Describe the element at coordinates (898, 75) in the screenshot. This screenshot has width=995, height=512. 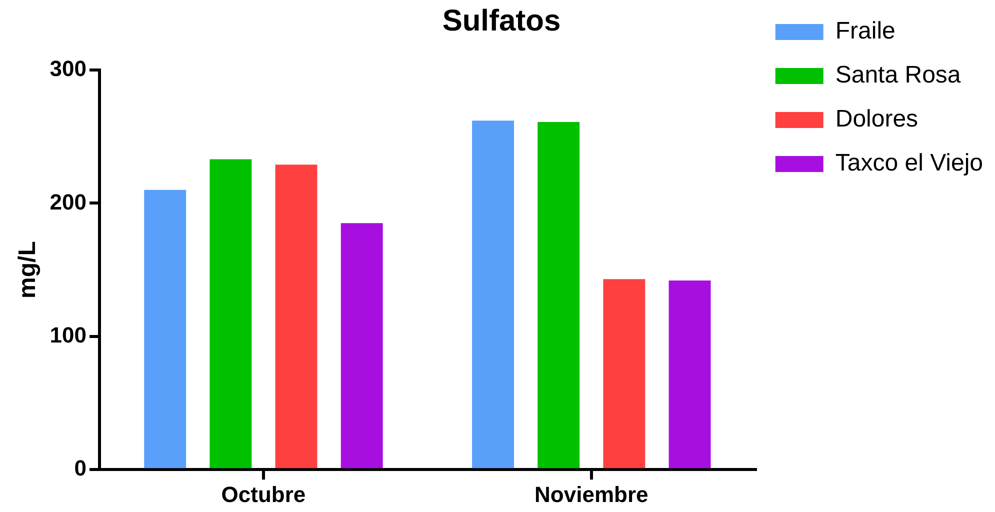
I see `legend-label: Santa Rosa` at that location.